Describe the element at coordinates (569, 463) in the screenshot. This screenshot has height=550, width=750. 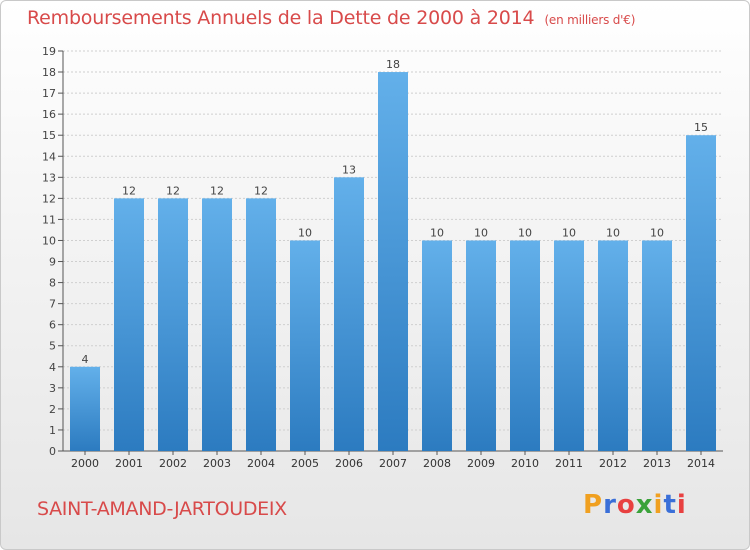
I see `x-tick-label-2011: 2011` at that location.